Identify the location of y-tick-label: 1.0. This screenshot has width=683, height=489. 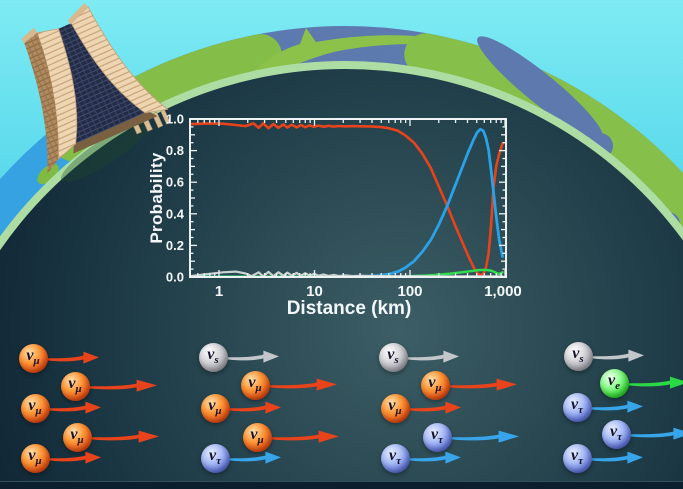
(175, 119).